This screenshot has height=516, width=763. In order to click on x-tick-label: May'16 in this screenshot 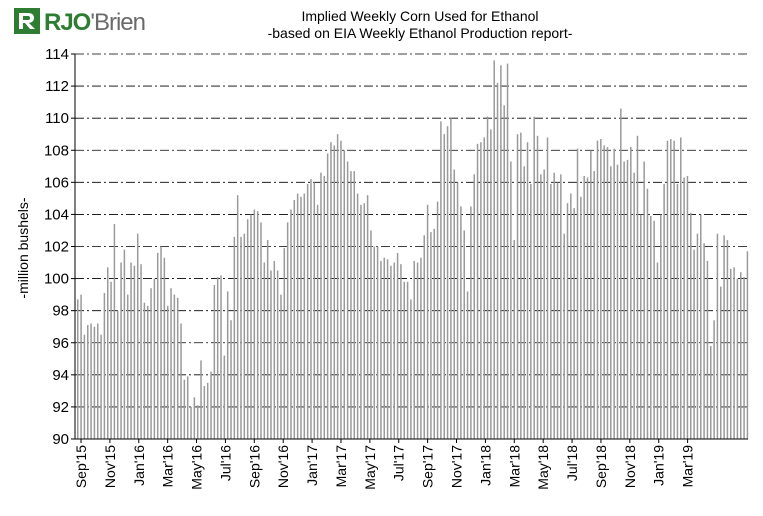, I will do `click(197, 467)`.